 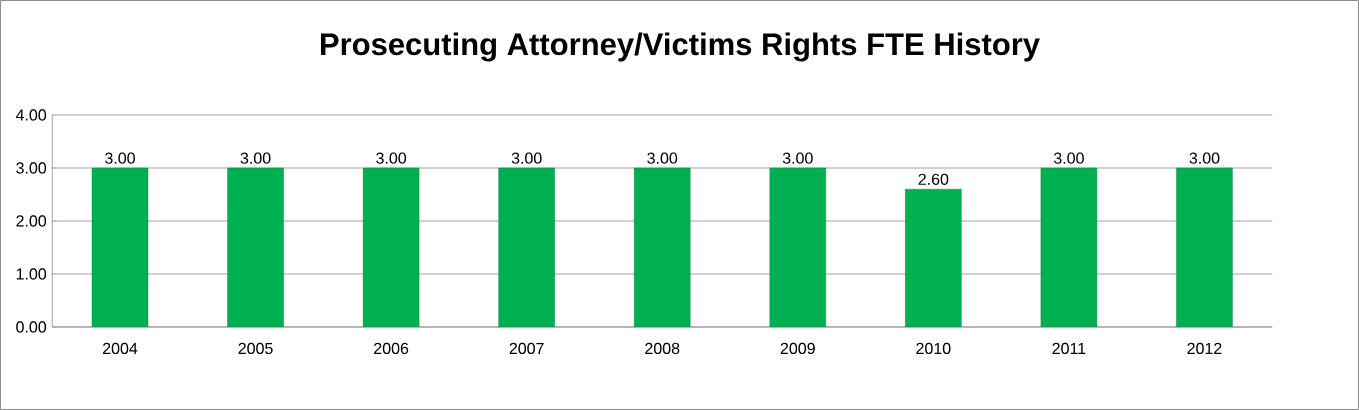 What do you see at coordinates (31, 274) in the screenshot?
I see `y-tick-label: 1.00` at bounding box center [31, 274].